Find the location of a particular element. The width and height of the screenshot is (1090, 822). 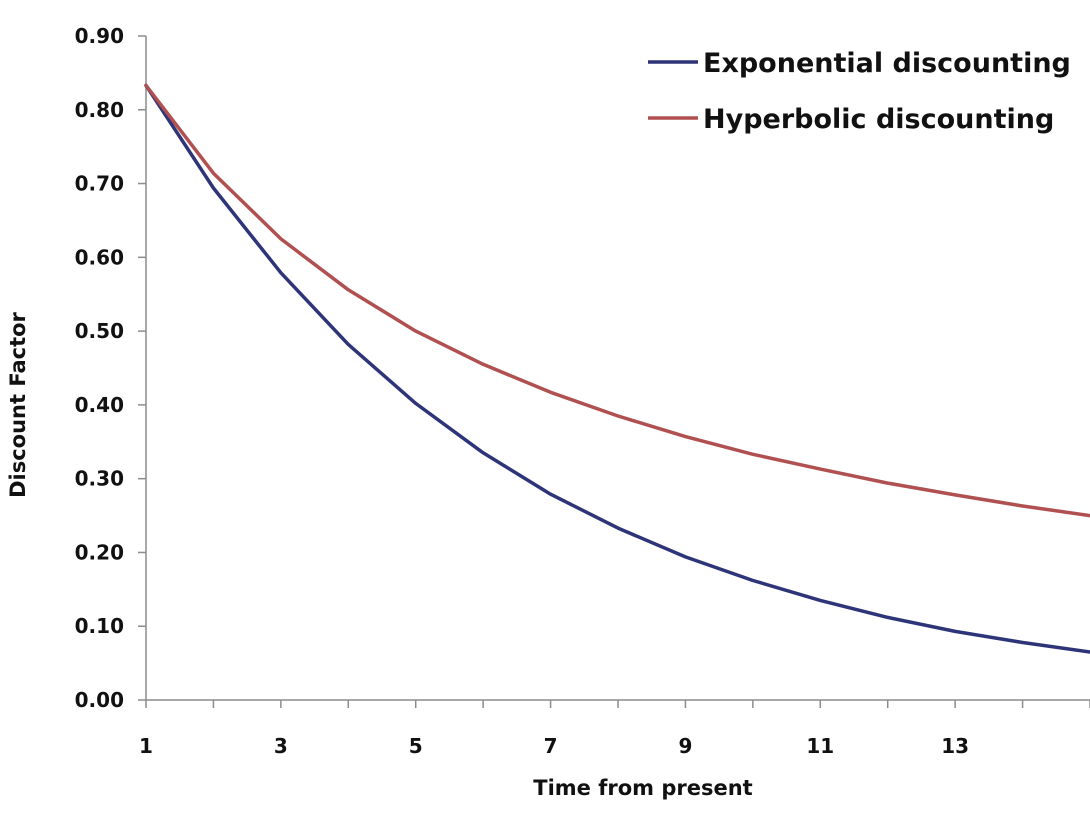

y-tick-label: 0.40 is located at coordinates (99, 405).